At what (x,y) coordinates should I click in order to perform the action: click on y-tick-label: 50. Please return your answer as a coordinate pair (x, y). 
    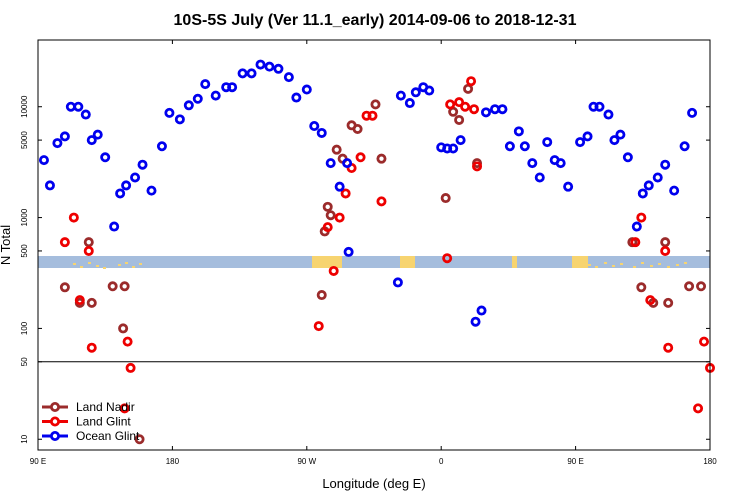
    Looking at the image, I should click on (24, 361).